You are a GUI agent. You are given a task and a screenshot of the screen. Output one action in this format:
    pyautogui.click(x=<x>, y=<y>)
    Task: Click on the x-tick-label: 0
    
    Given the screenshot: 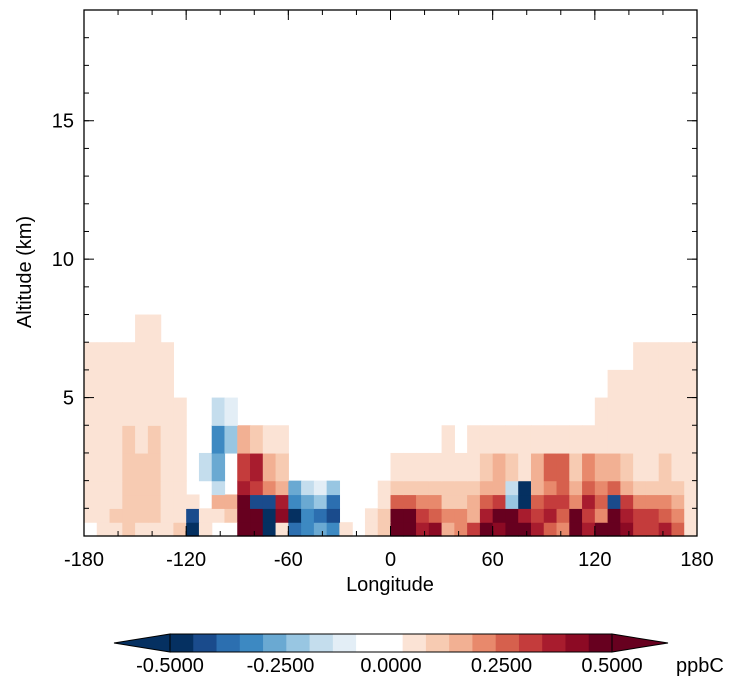 What is the action you would take?
    pyautogui.click(x=390, y=560)
    